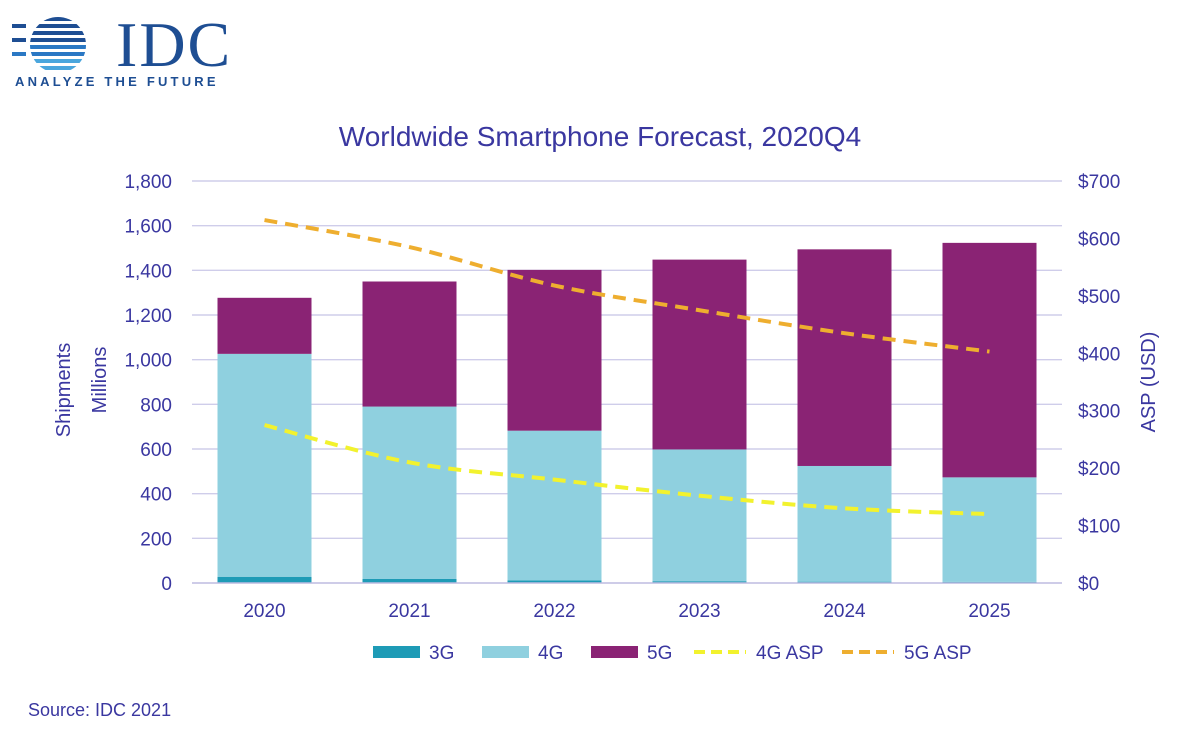  I want to click on y-axis-label-millions: Millions, so click(100, 380).